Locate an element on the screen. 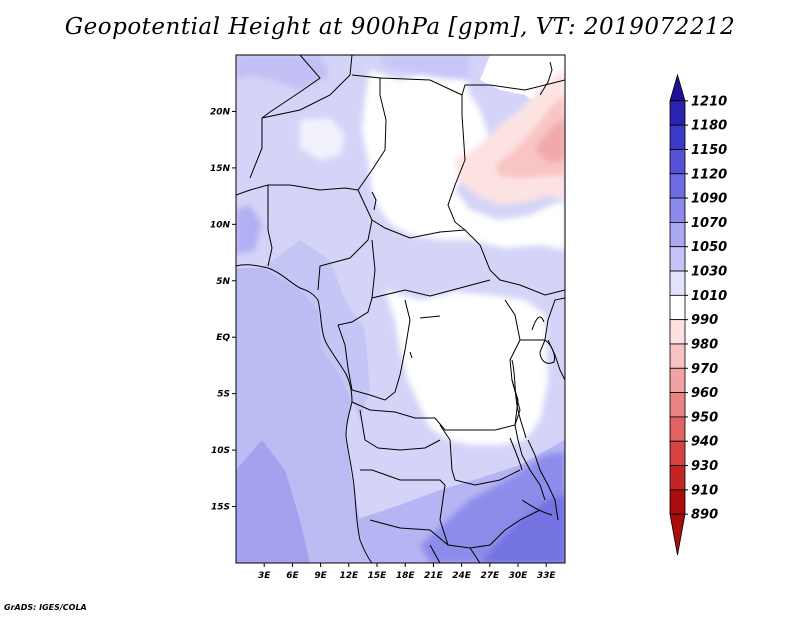  colorbar-label: 1030 is located at coordinates (709, 272).